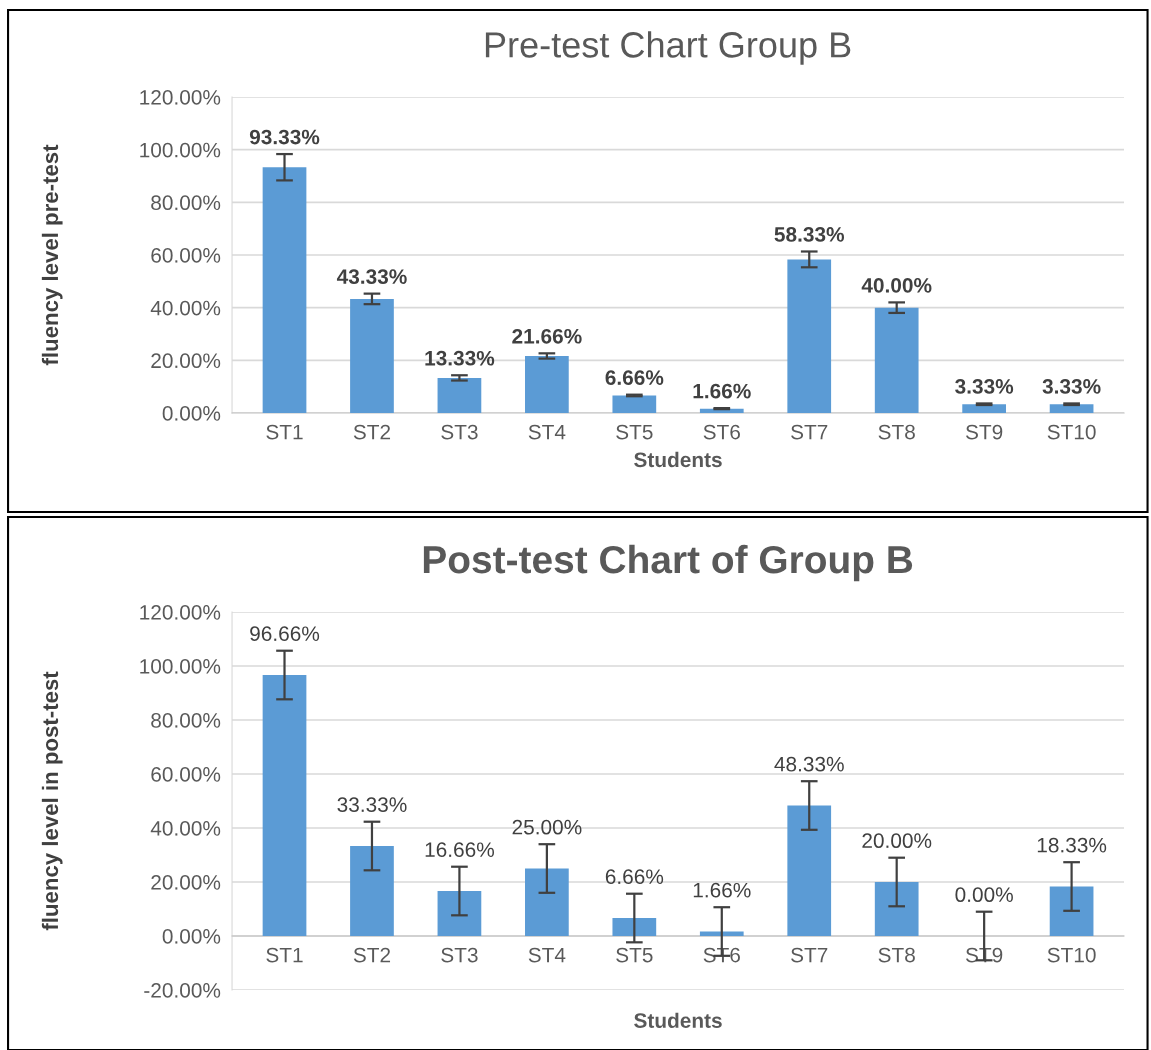 Image resolution: width=1151 pixels, height=1050 pixels. Describe the element at coordinates (460, 358) in the screenshot. I see `data-label: 13.33%` at that location.